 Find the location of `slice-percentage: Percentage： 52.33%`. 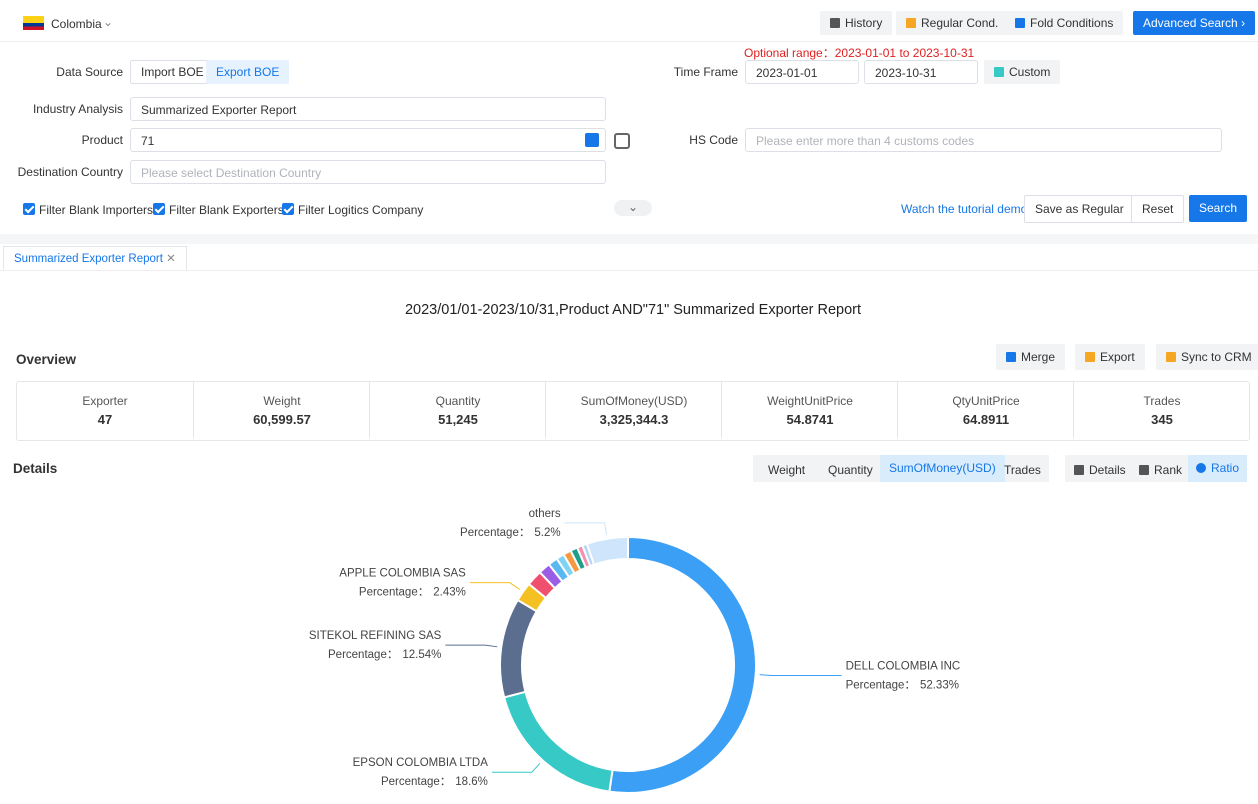

slice-percentage: Percentage： 52.33% is located at coordinates (902, 686).